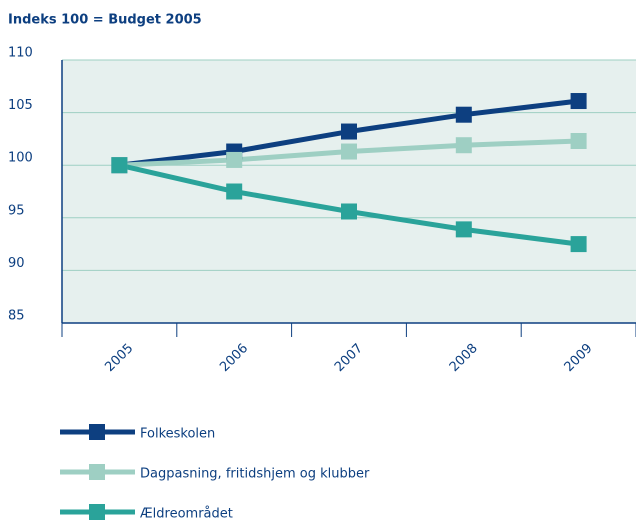  Describe the element at coordinates (20, 105) in the screenshot. I see `y-tick-label: 105` at that location.